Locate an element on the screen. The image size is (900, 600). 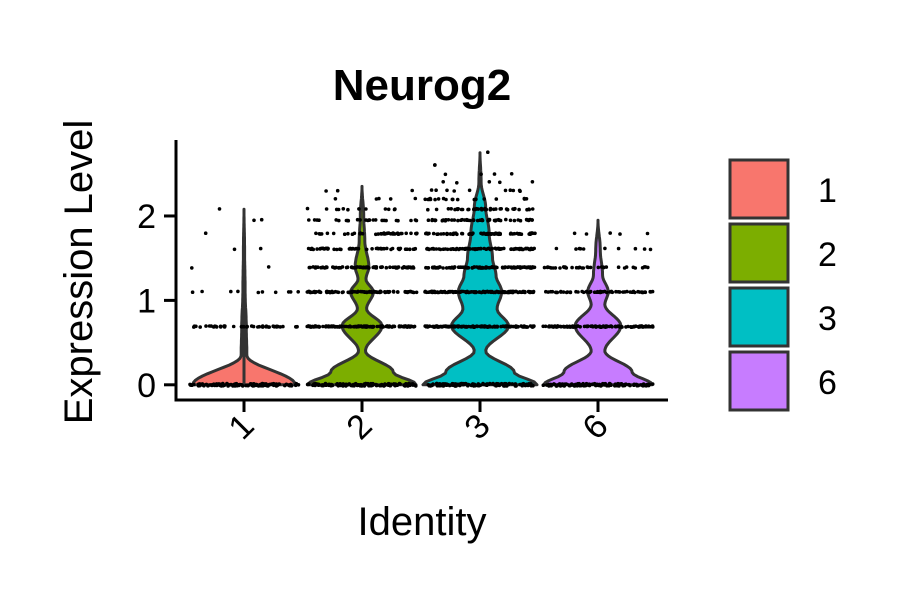
legend-label-3: 3 is located at coordinates (827, 319).